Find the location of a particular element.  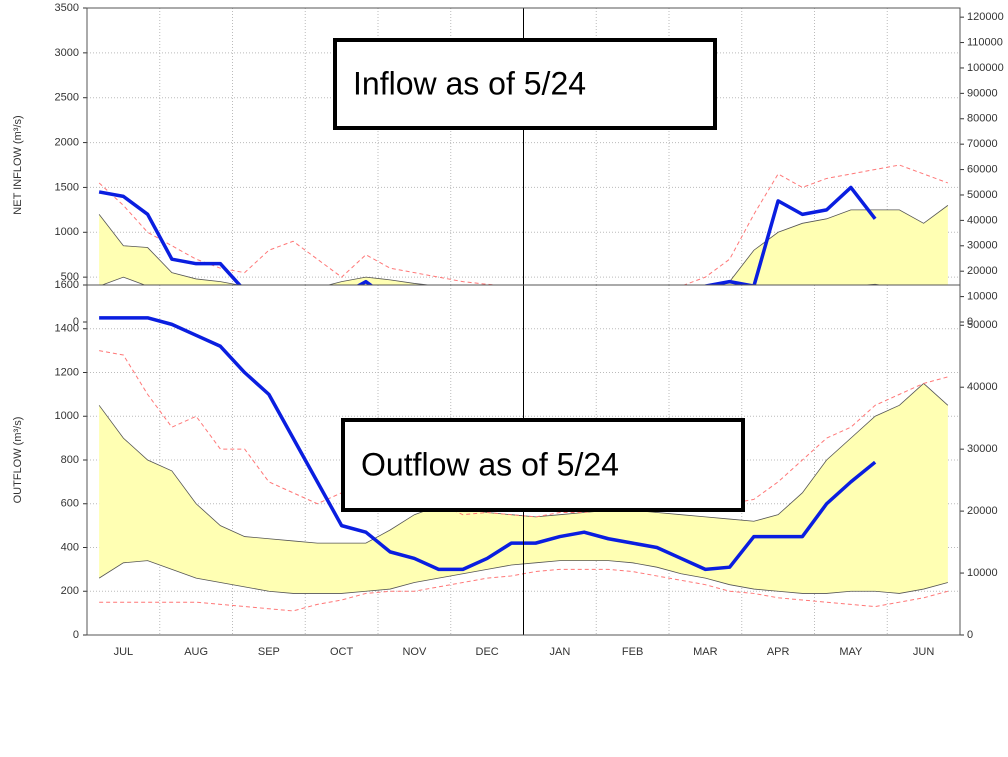

x-tick-label: AUG is located at coordinates (196, 652).